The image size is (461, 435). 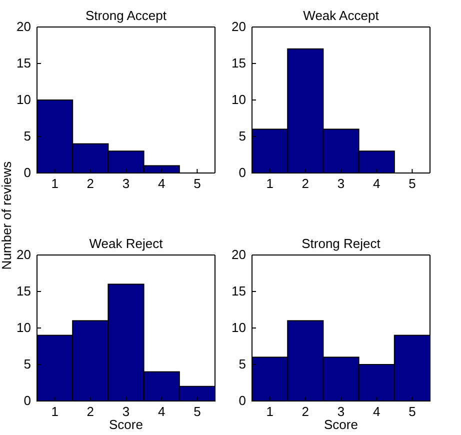 I want to click on chart-title: Weak Accept, so click(x=341, y=15).